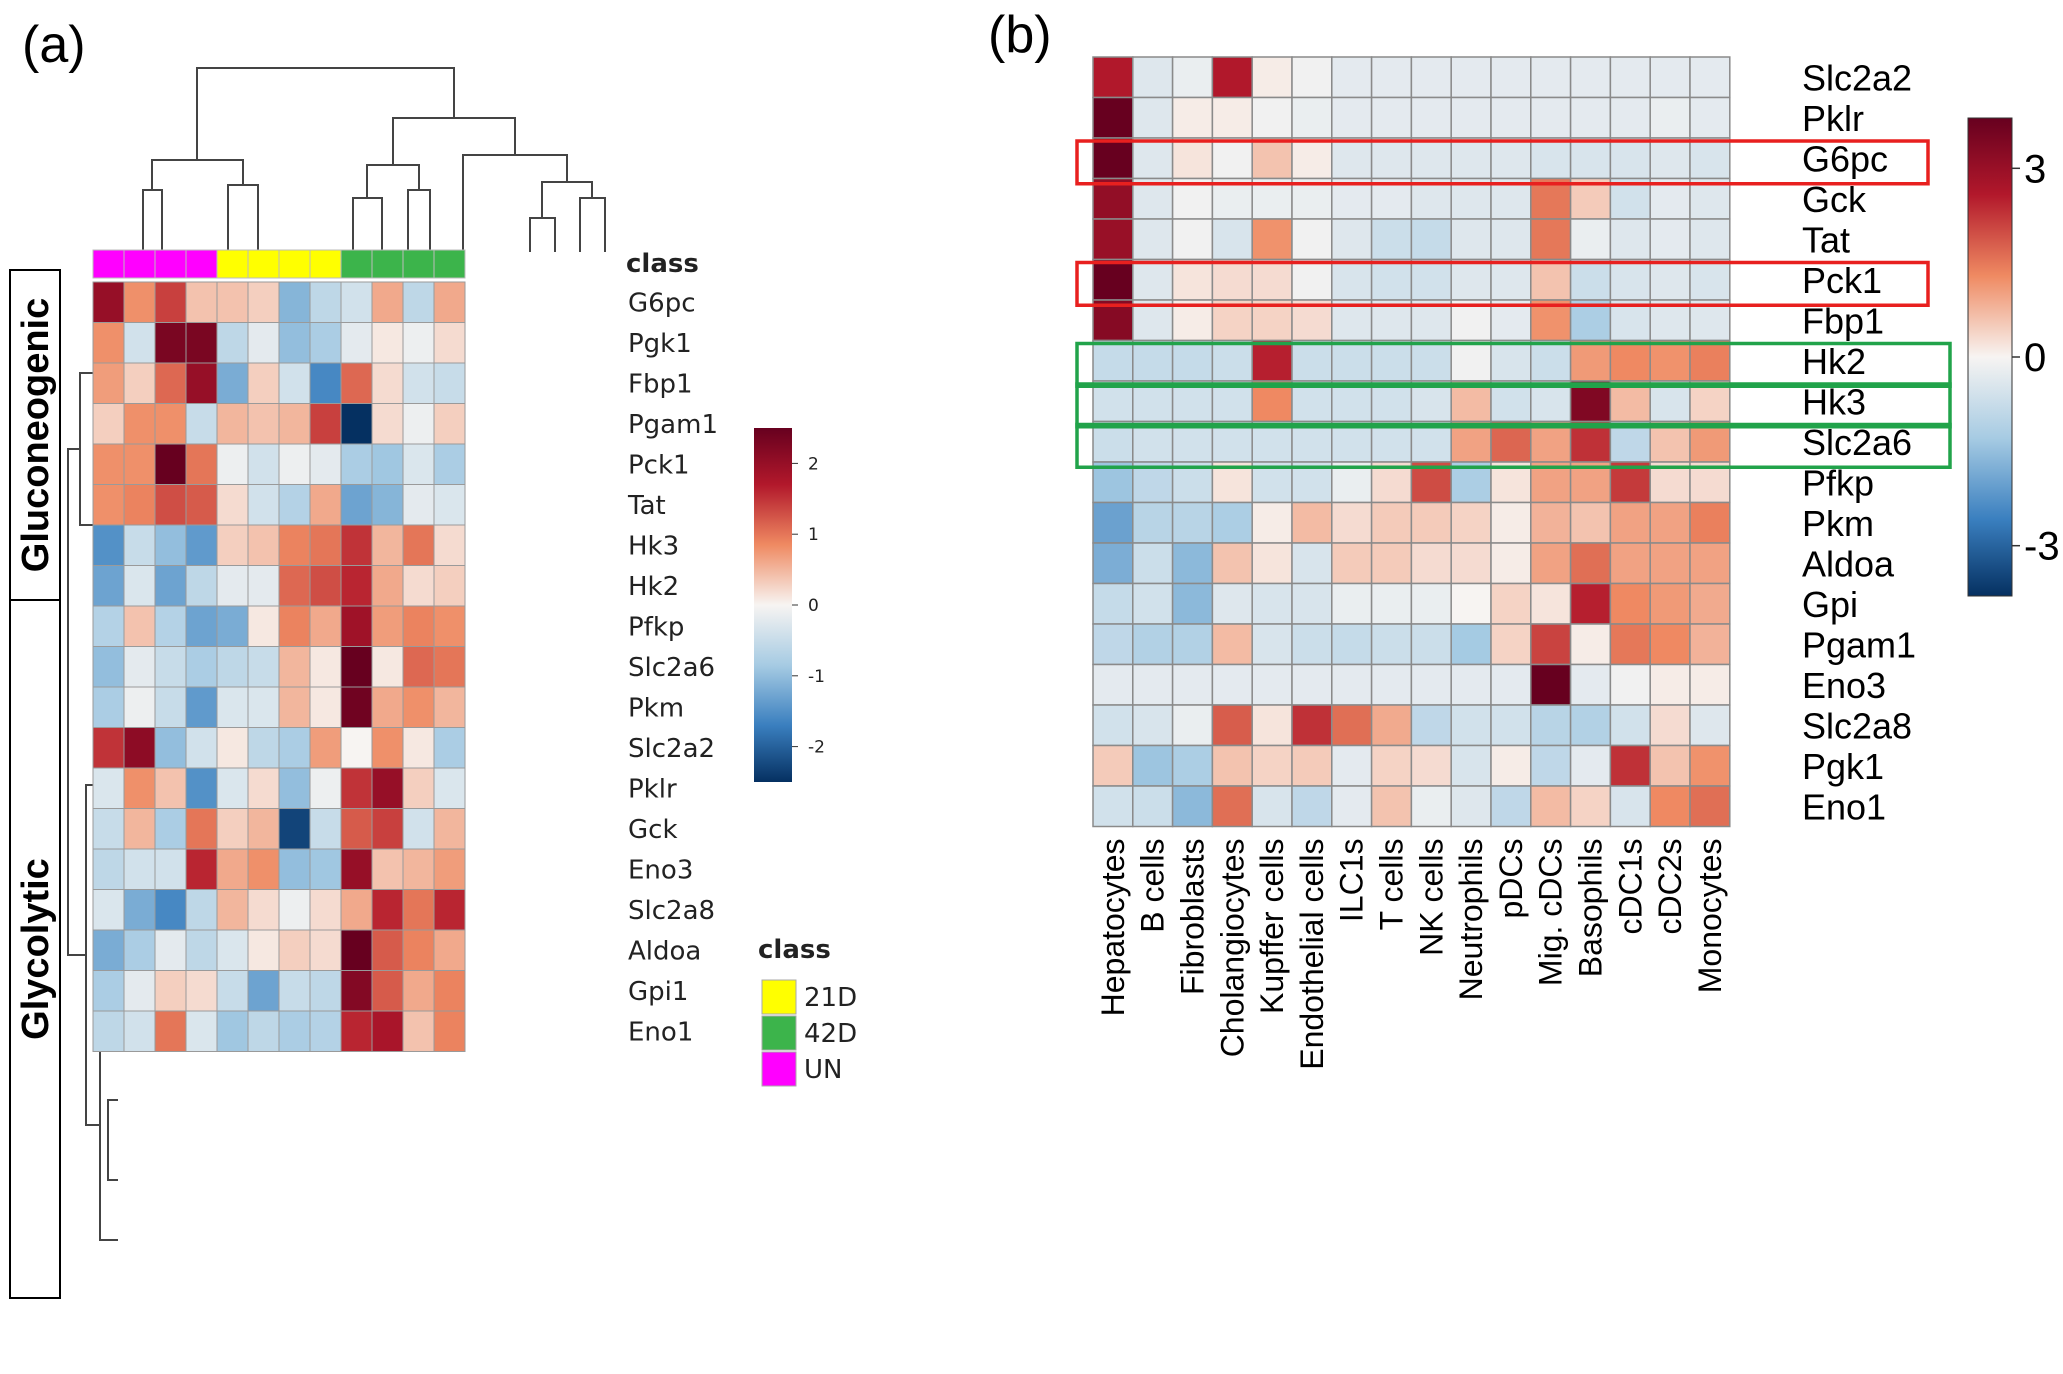 Image resolution: width=2063 pixels, height=1374 pixels. Describe the element at coordinates (662, 303) in the screenshot. I see `row-label-a: G6pc` at that location.